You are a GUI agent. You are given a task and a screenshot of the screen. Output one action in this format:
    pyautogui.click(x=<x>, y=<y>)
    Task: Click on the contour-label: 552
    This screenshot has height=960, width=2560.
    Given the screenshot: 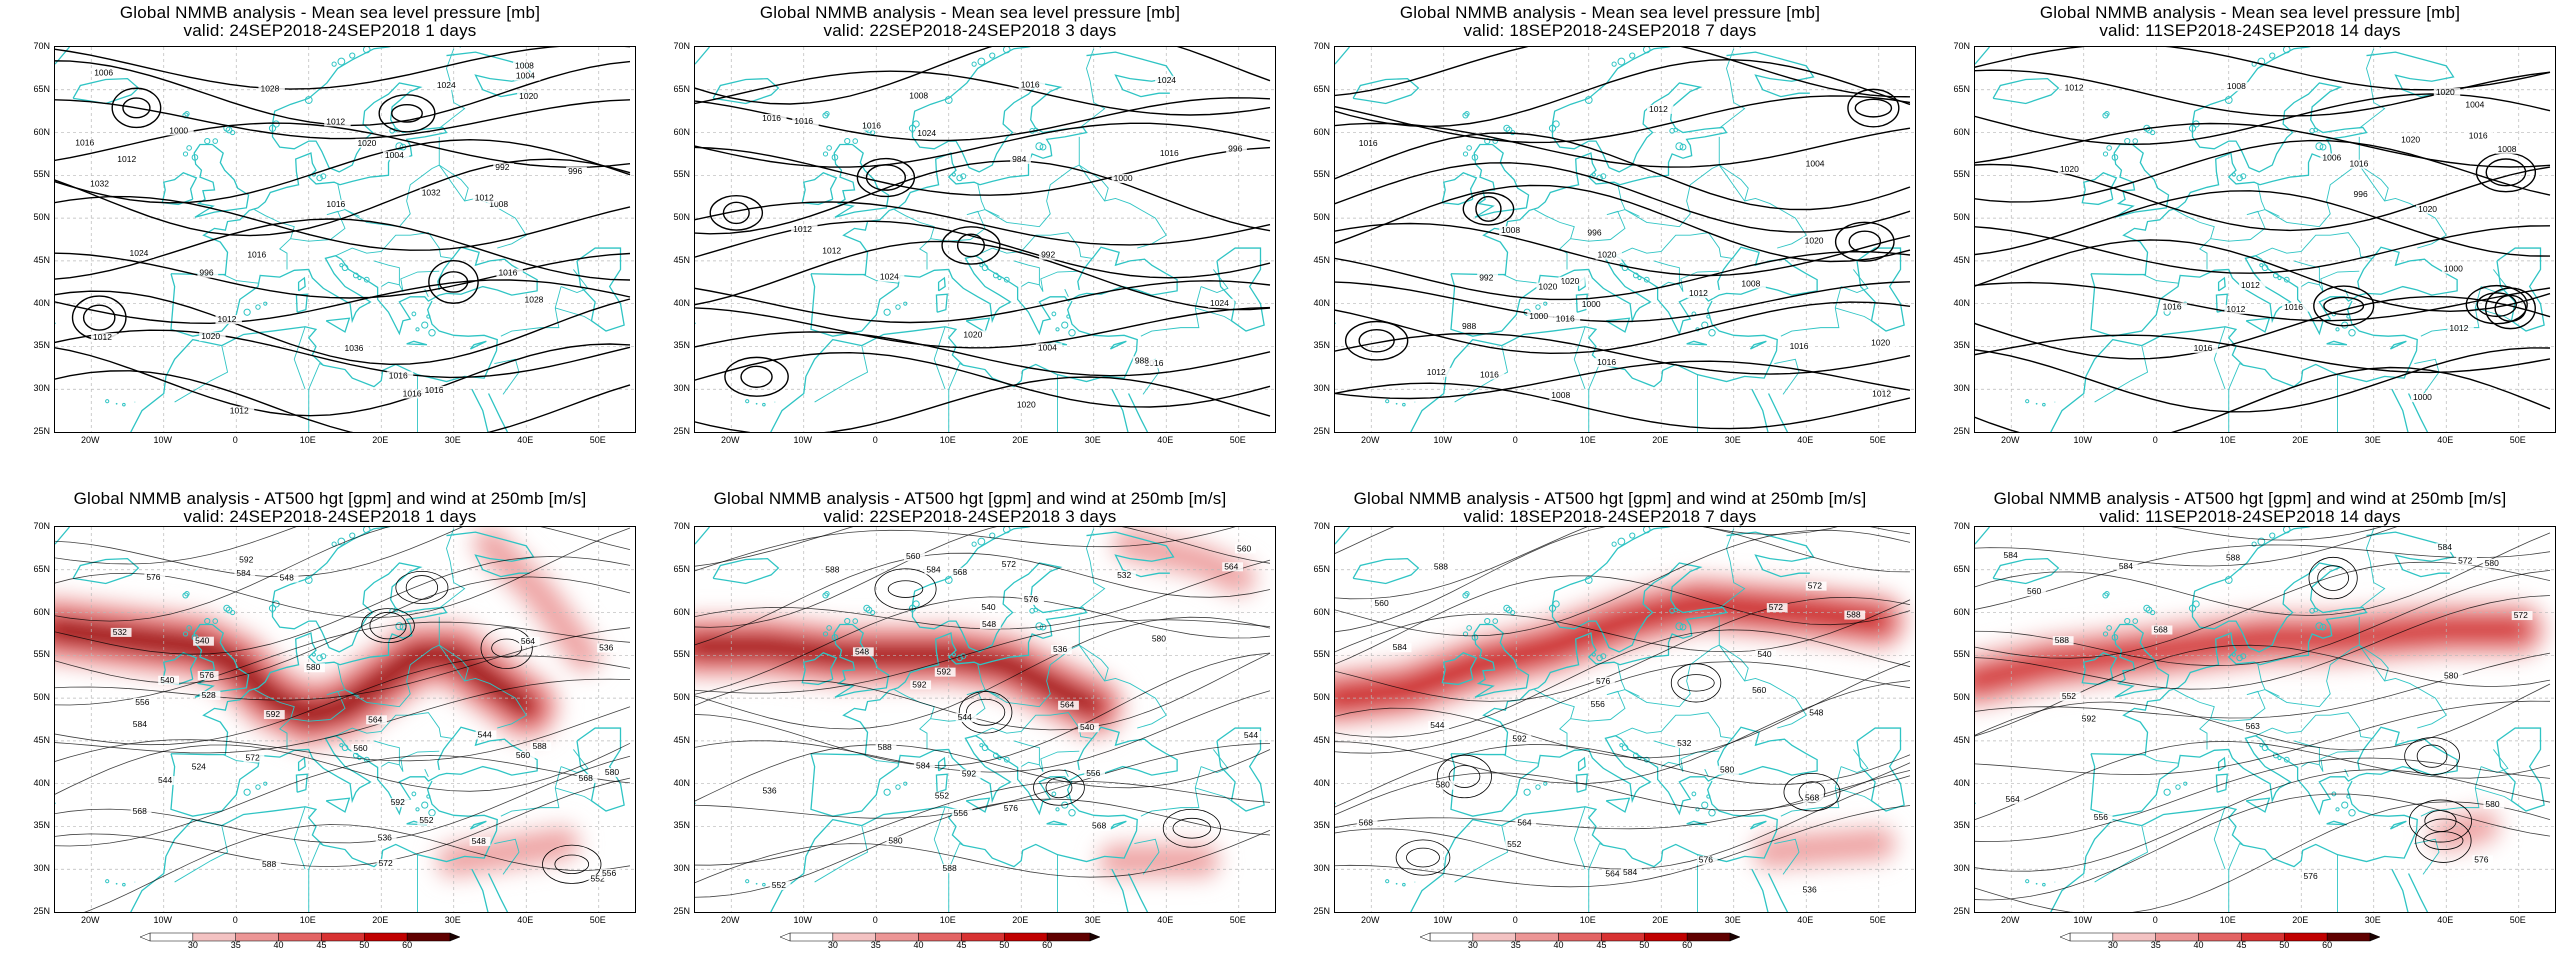 What is the action you would take?
    pyautogui.click(x=426, y=820)
    